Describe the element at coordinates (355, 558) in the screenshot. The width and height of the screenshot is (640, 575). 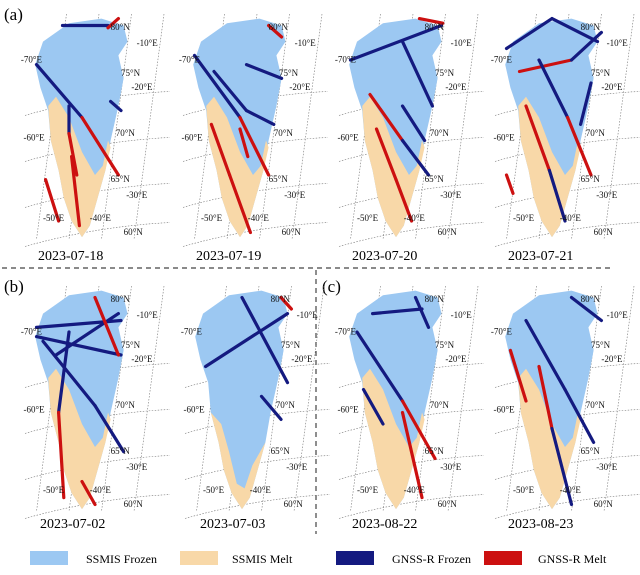
I see `legend-swatch-gnss-frozen` at that location.